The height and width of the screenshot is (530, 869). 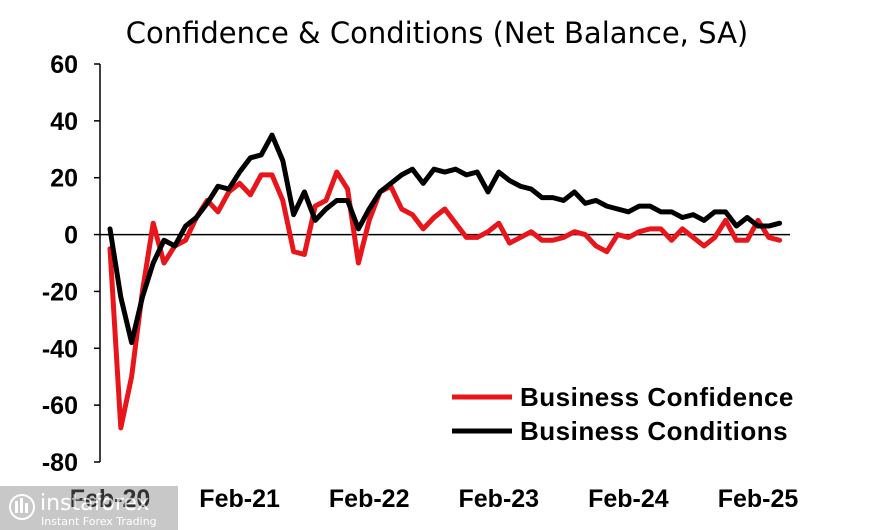 I want to click on legend-label-confidence: Business Confidence, so click(x=657, y=397).